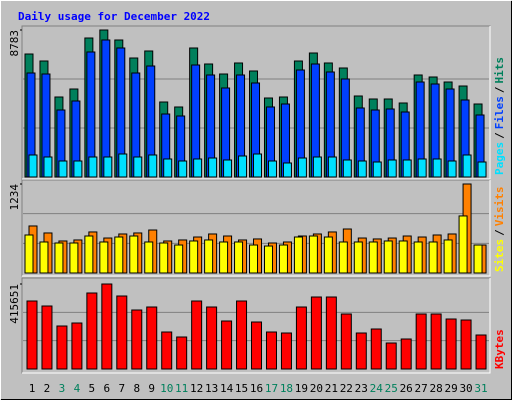 Image resolution: width=512 pixels, height=400 pixels. I want to click on x-tick-label: 17, so click(271, 388).